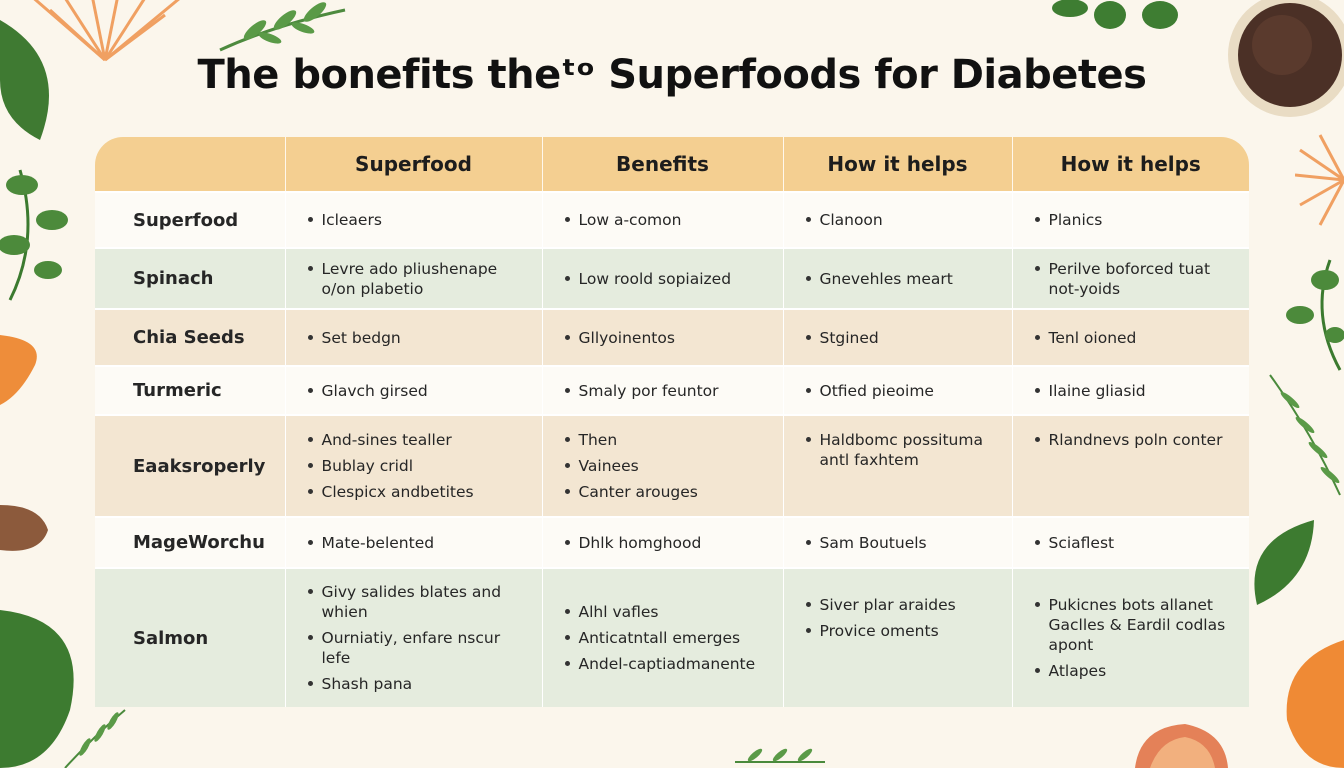 The width and height of the screenshot is (1344, 768). I want to click on superfood-name: Superfood, so click(190, 219).